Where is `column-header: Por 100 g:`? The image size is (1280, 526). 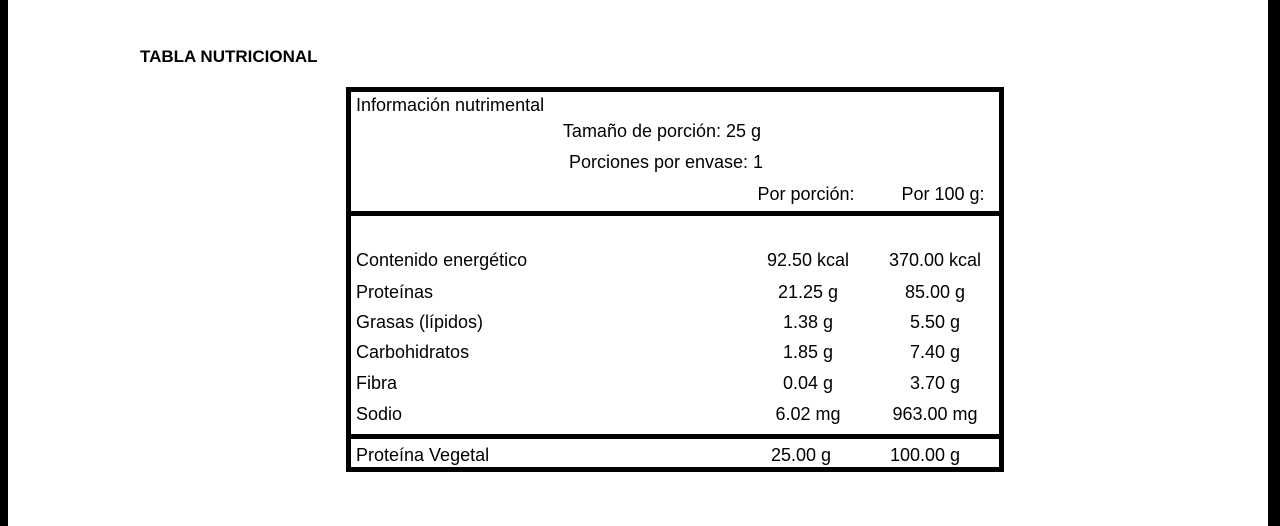 column-header: Por 100 g: is located at coordinates (943, 194).